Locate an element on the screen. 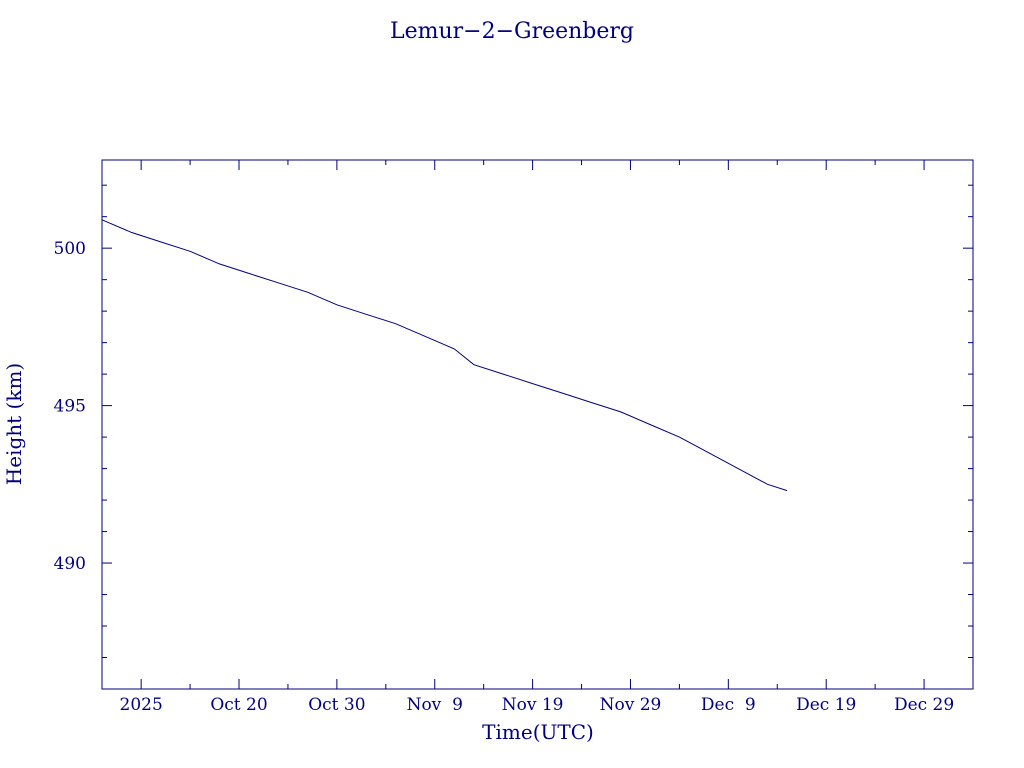 The image size is (1024, 768). x-tick-label: Oct 20 is located at coordinates (238, 705).